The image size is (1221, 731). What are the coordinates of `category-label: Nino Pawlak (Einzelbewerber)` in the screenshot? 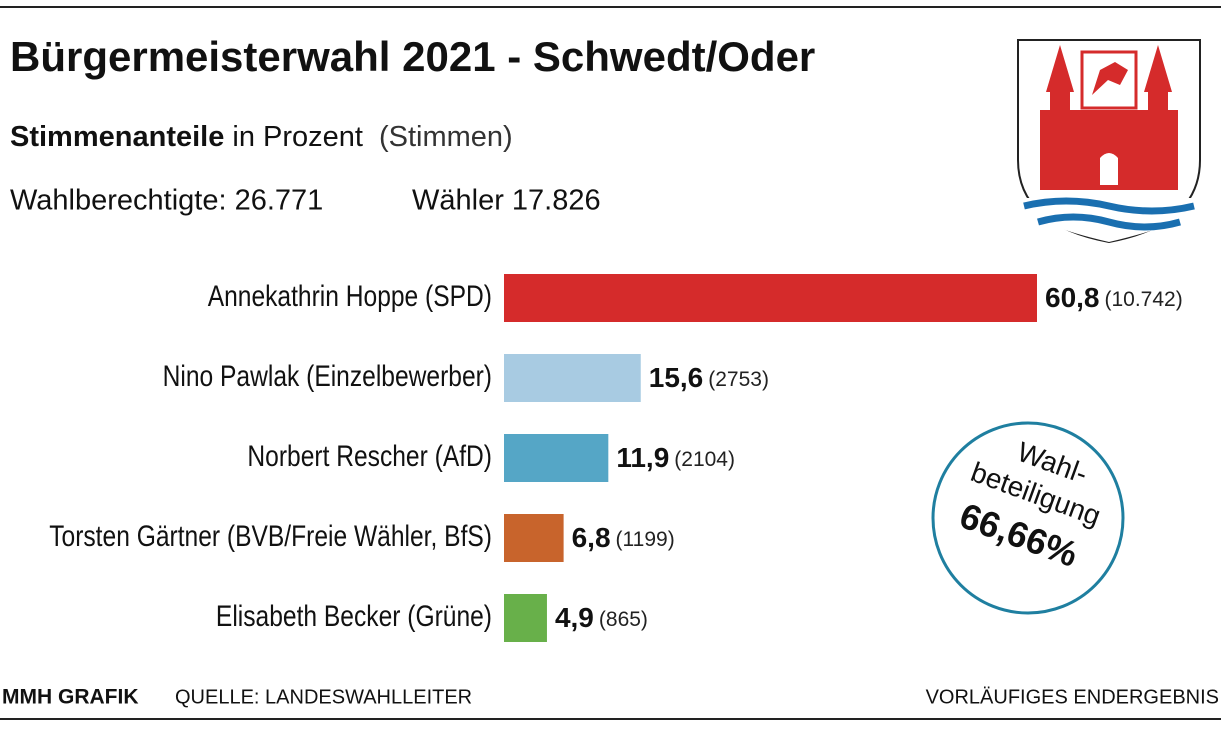 It's located at (327, 376).